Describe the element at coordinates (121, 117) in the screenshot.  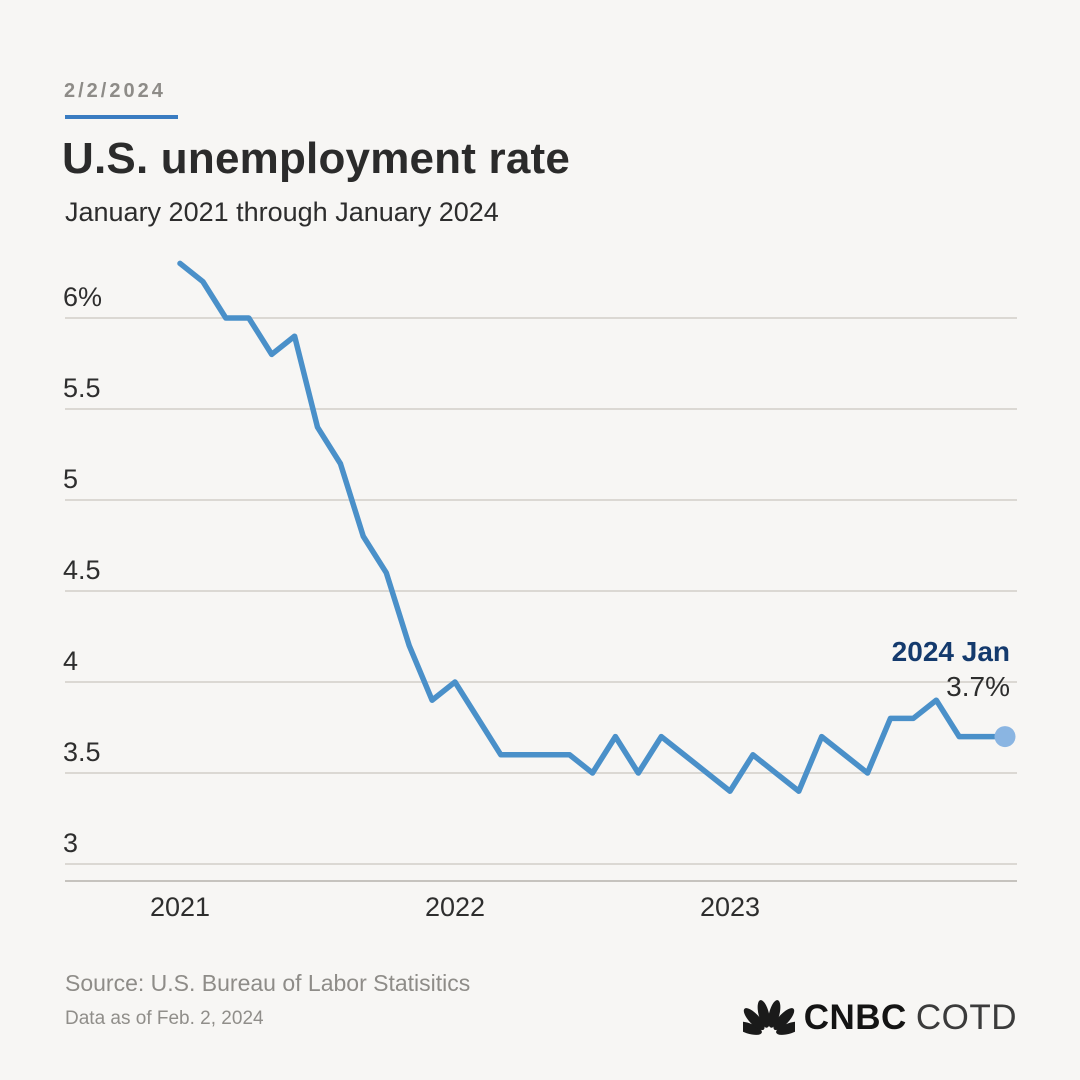
I see `accent-underline` at that location.